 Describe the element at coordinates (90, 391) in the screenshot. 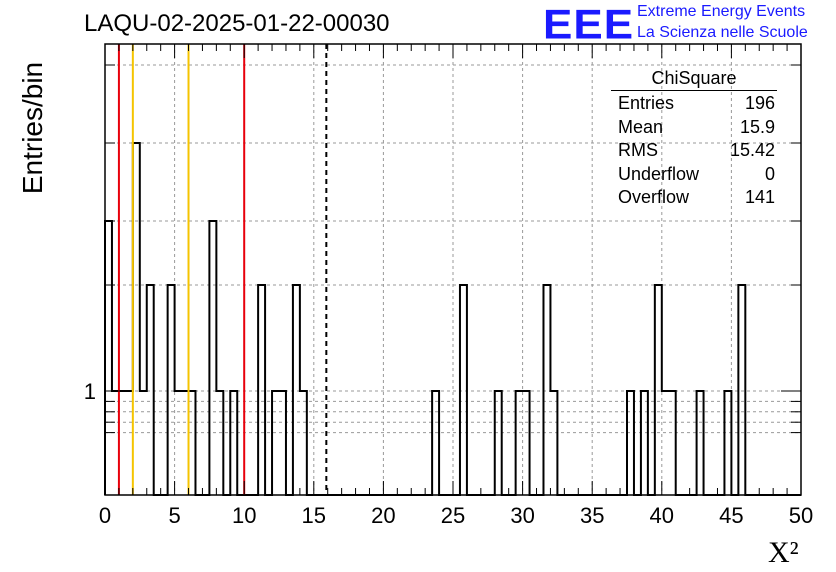

I see `y-tick-label: 1` at that location.